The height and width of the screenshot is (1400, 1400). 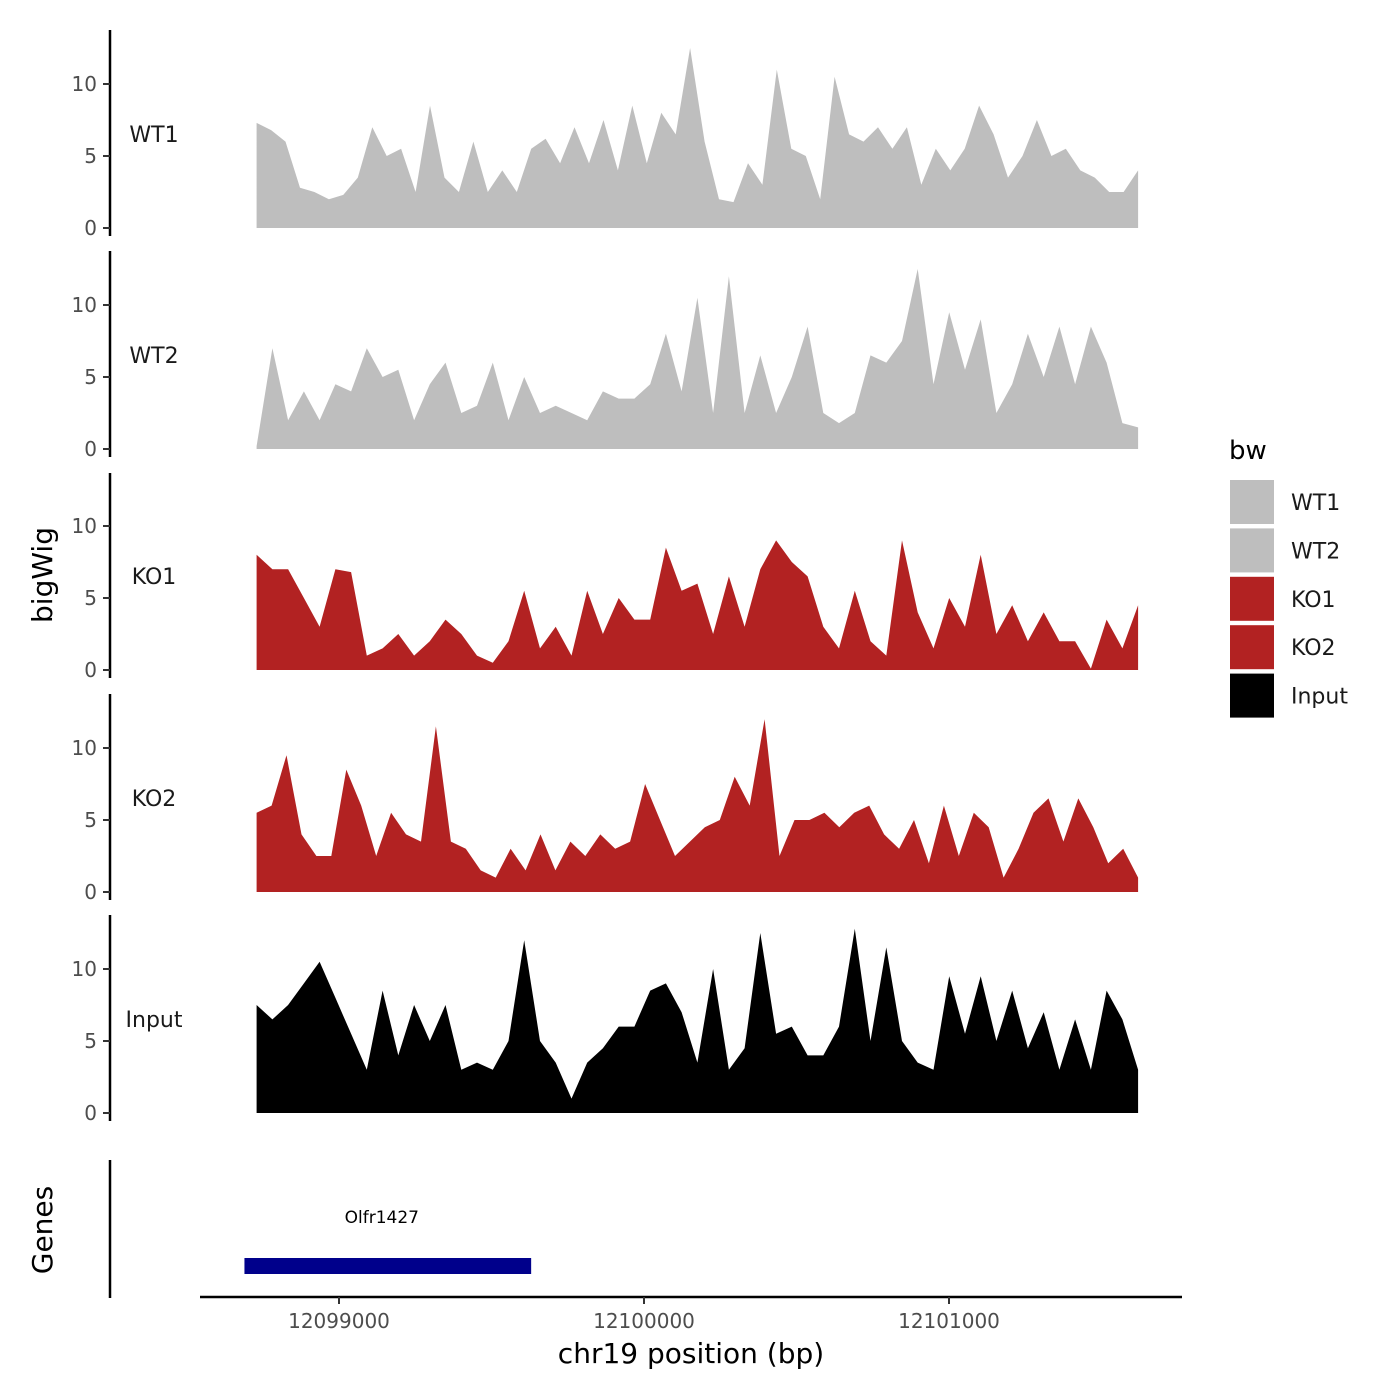 What do you see at coordinates (382, 1218) in the screenshot?
I see `gene-label: Olfr1427` at bounding box center [382, 1218].